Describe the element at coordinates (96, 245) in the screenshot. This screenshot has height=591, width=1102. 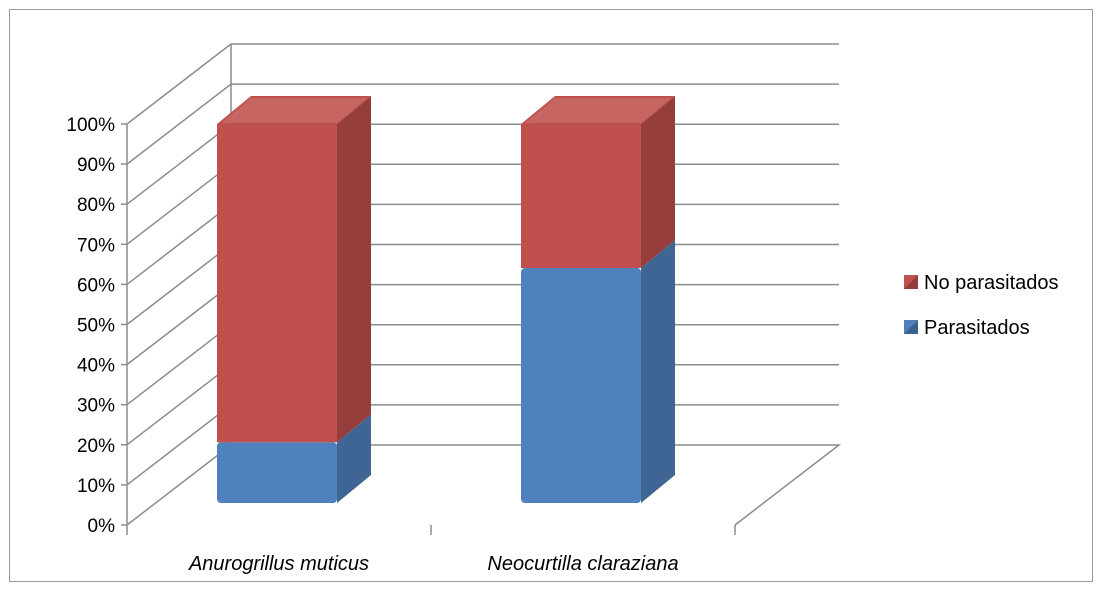
I see `y-tick-label: 70%` at that location.